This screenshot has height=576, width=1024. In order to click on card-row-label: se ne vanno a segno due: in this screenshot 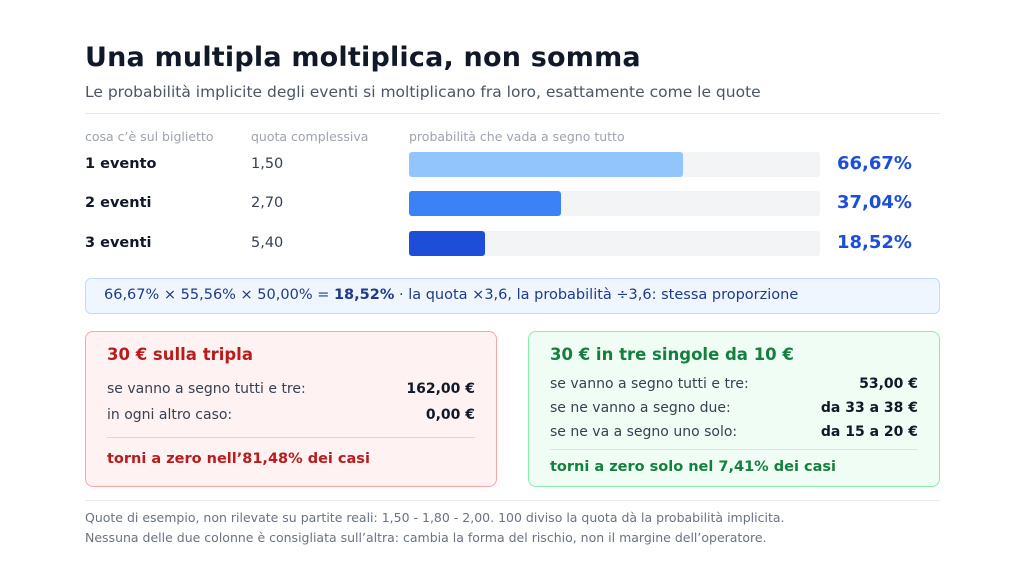, I will do `click(640, 408)`.